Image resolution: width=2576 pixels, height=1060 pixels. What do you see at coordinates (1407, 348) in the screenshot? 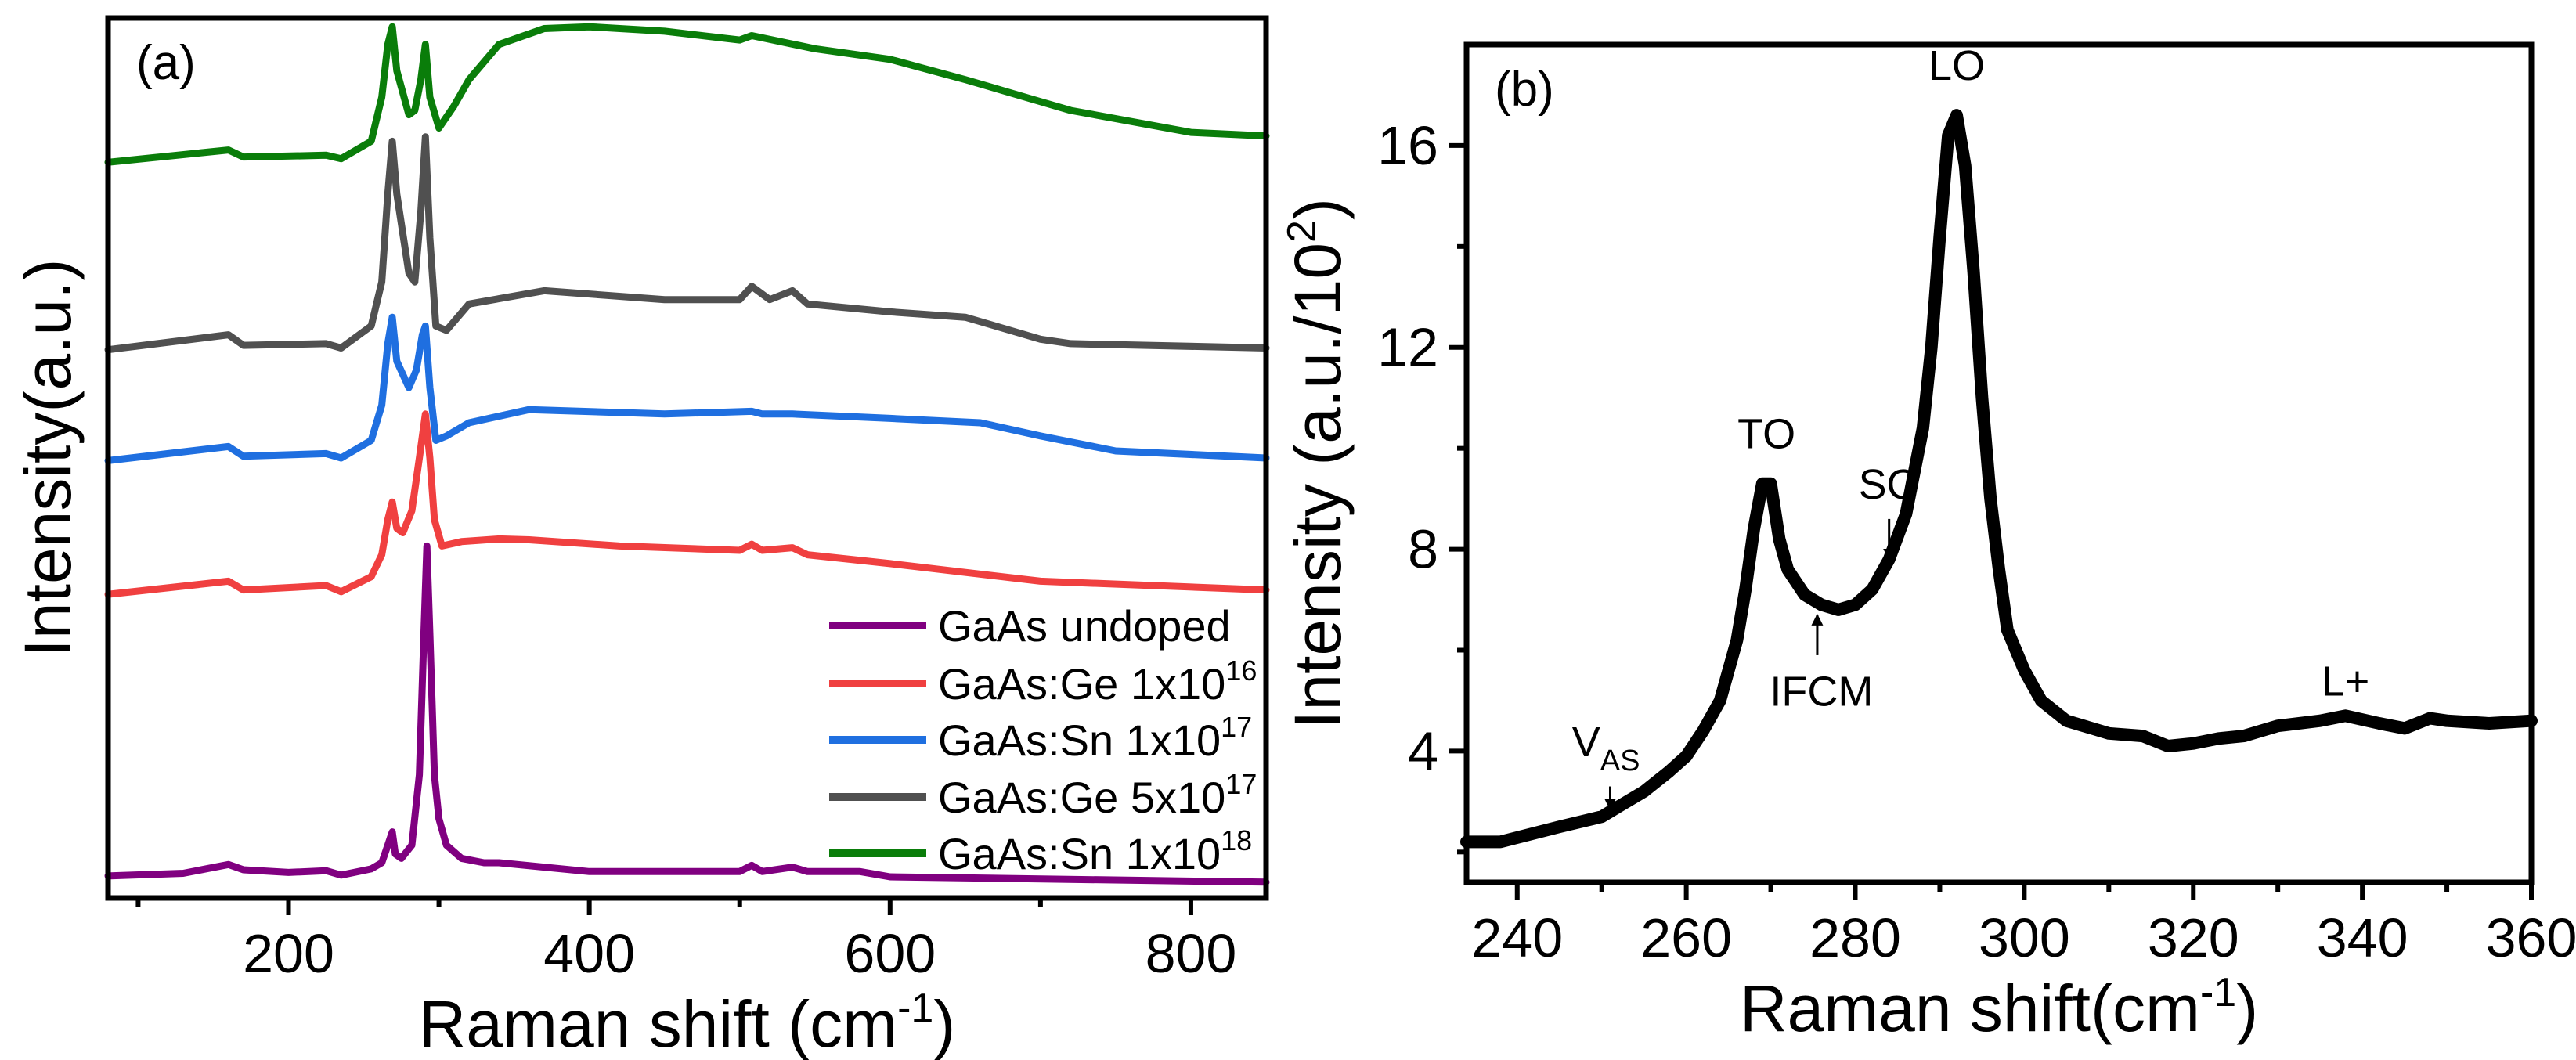
I see `y-tick-label: 12` at bounding box center [1407, 348].